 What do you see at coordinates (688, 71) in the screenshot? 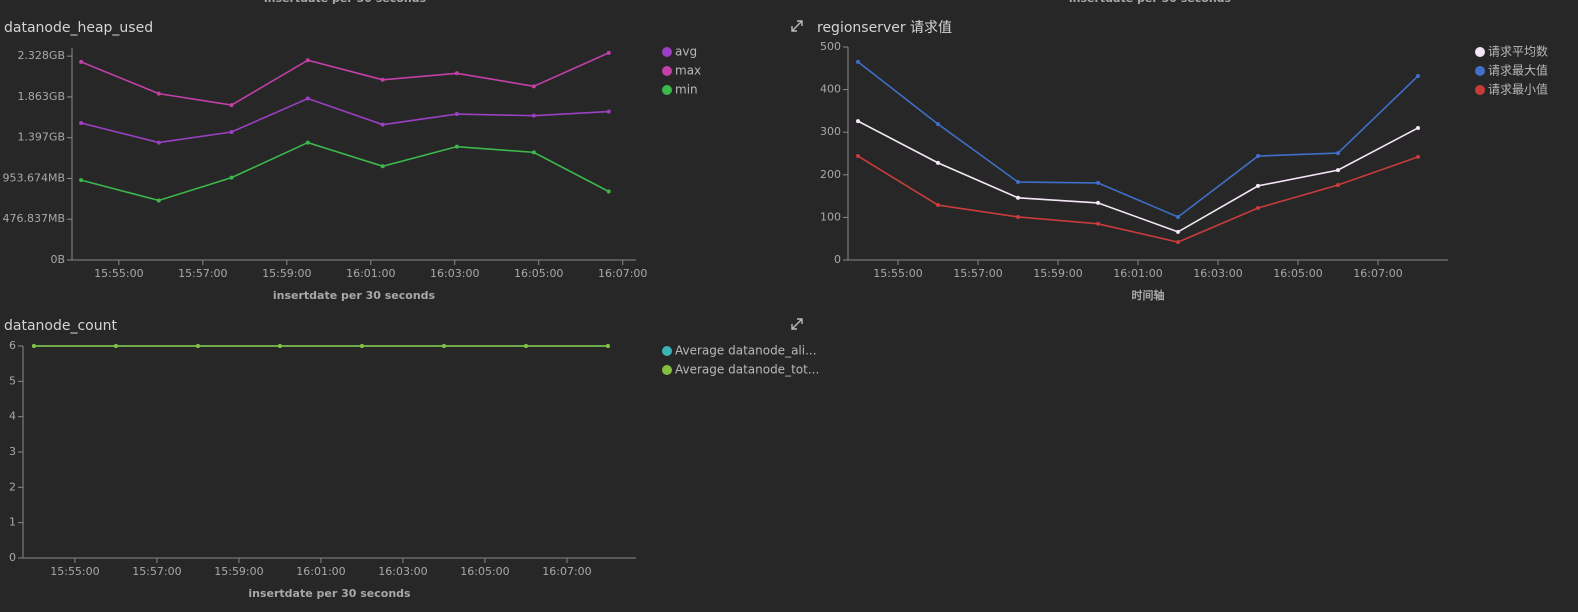
I see `legend-label: max` at bounding box center [688, 71].